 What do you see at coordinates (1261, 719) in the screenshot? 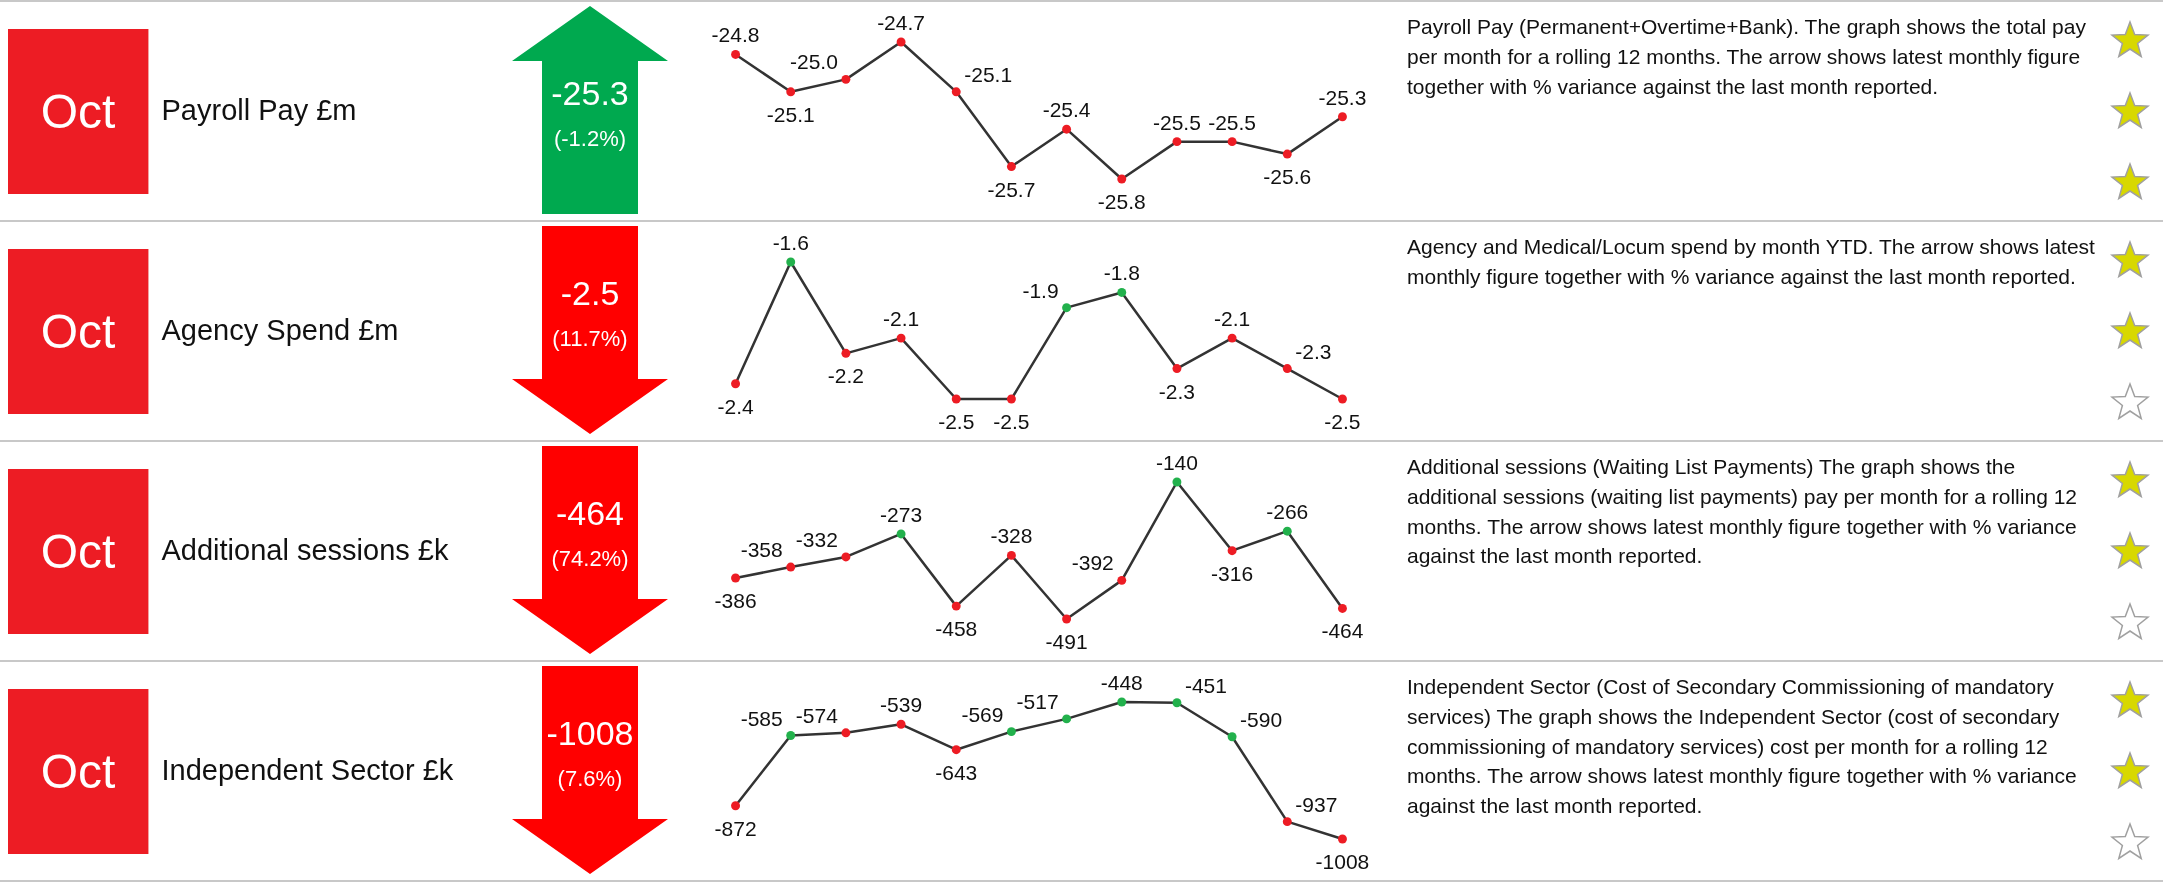
I see `data-label: -590` at bounding box center [1261, 719].